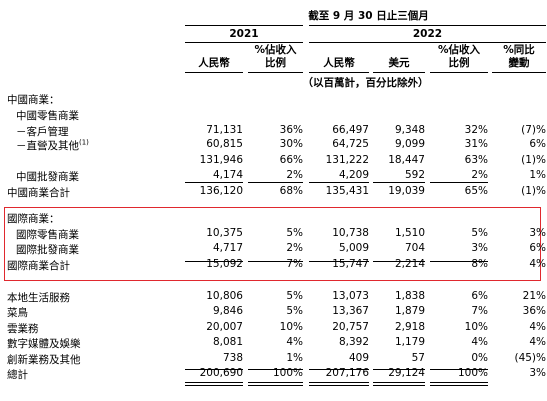 The height and width of the screenshot is (401, 547). I want to click on table-cell: (7)%, so click(533, 130).